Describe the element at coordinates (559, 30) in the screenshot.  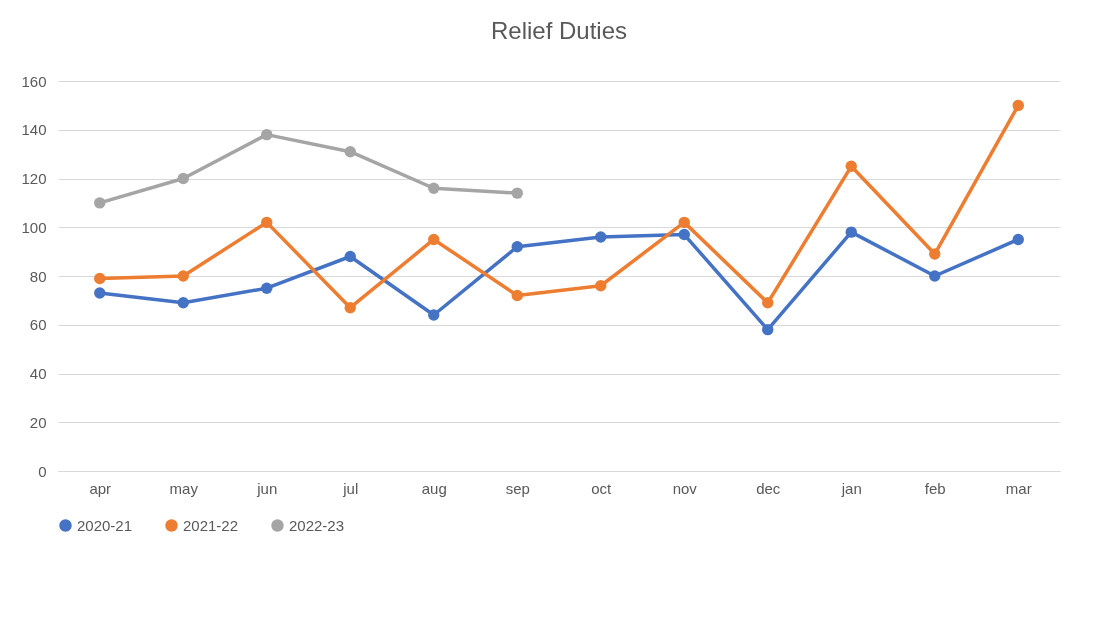
I see `chart-title: Relief Duties` at that location.